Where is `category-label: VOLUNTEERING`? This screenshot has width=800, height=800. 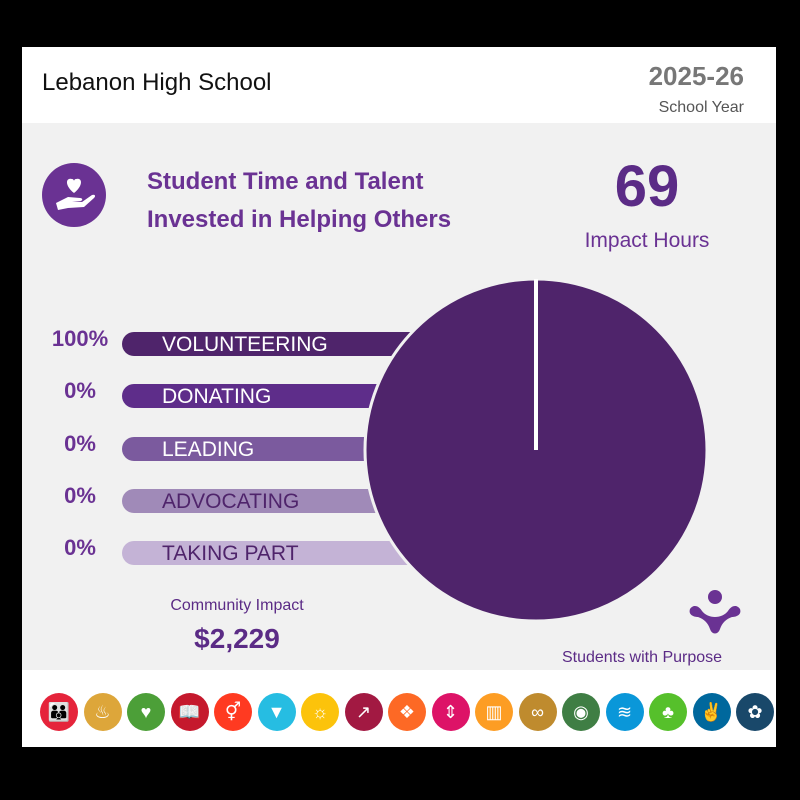 category-label: VOLUNTEERING is located at coordinates (245, 344).